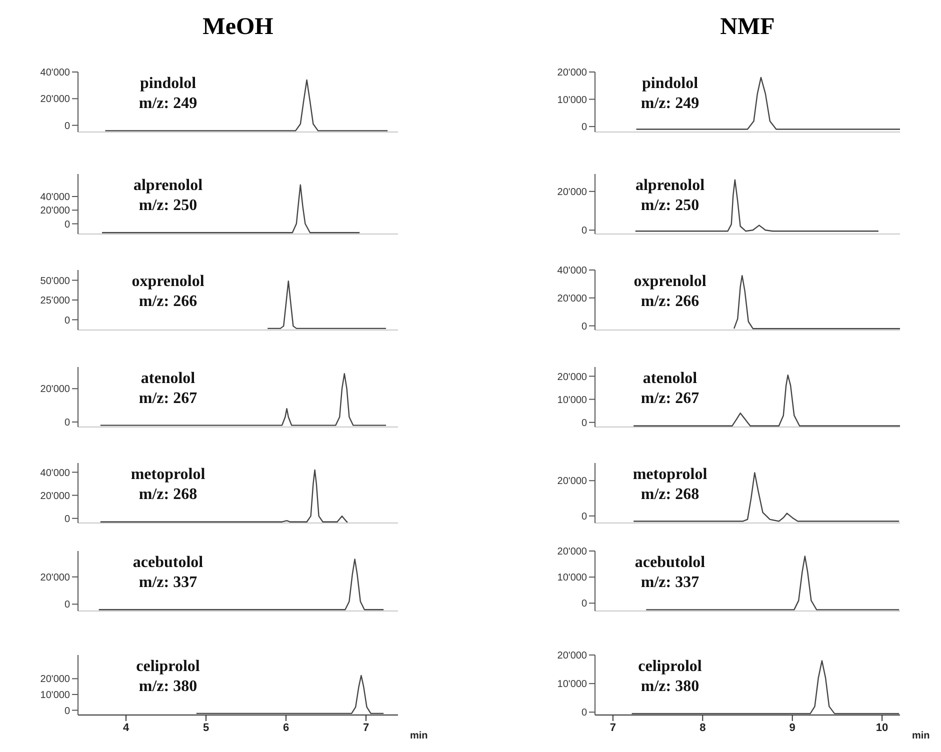  What do you see at coordinates (747, 27) in the screenshot?
I see `chart-title: NMF` at bounding box center [747, 27].